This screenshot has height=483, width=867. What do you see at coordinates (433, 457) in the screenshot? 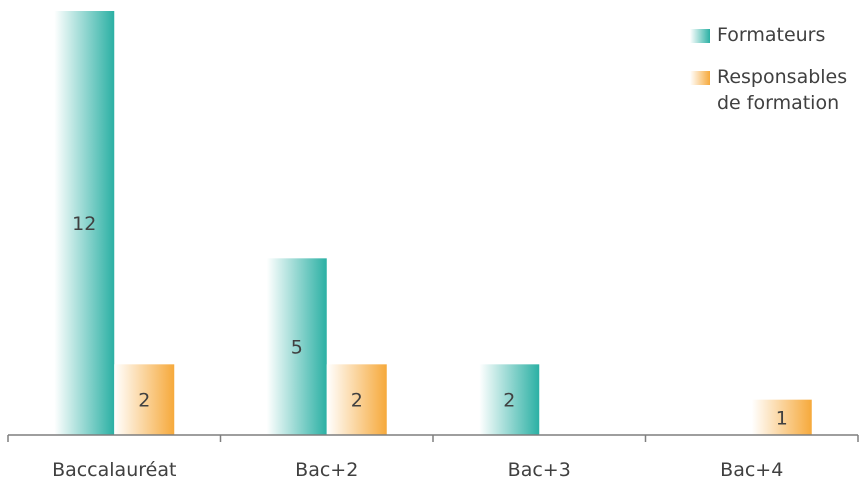
I see `x-axis: Baccalauréat Bac+2 Bac+3 Bac+4` at bounding box center [433, 457].